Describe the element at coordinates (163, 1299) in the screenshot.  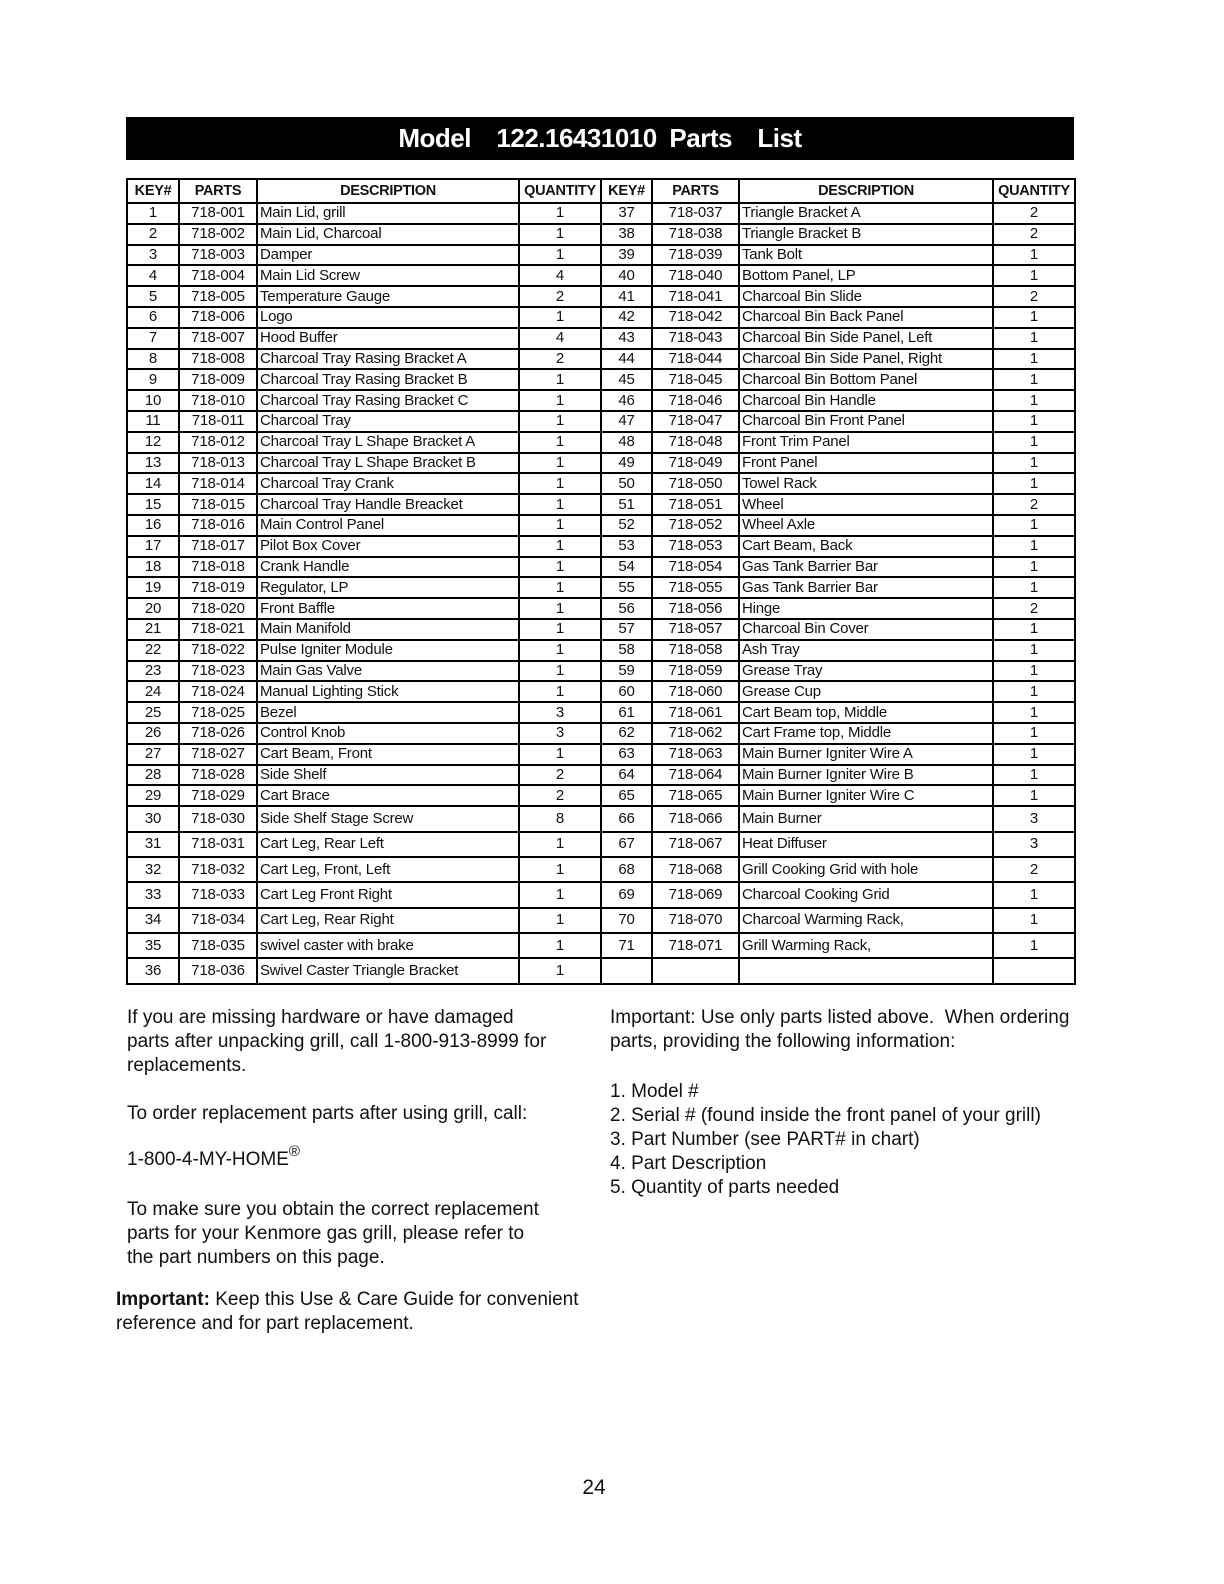
I see `important-label: Important:` at that location.